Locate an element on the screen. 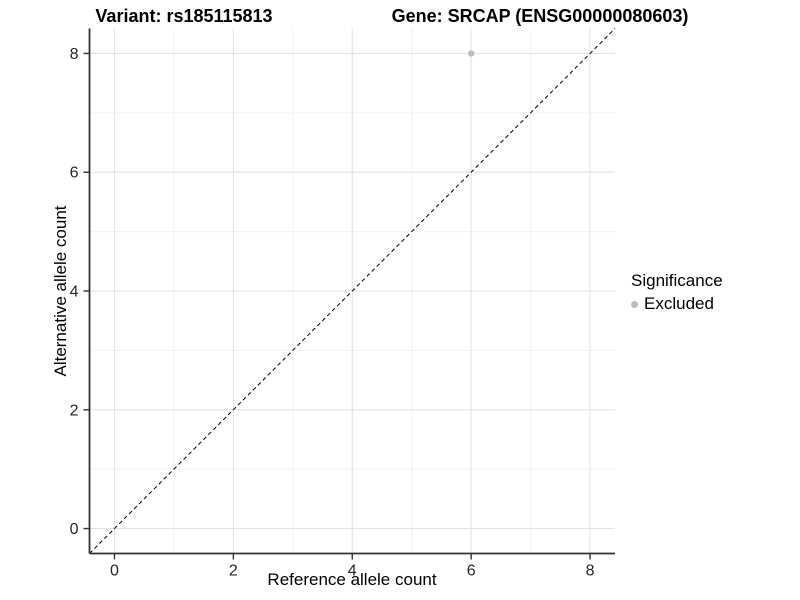 This screenshot has width=800, height=600. data-point is located at coordinates (471, 53).